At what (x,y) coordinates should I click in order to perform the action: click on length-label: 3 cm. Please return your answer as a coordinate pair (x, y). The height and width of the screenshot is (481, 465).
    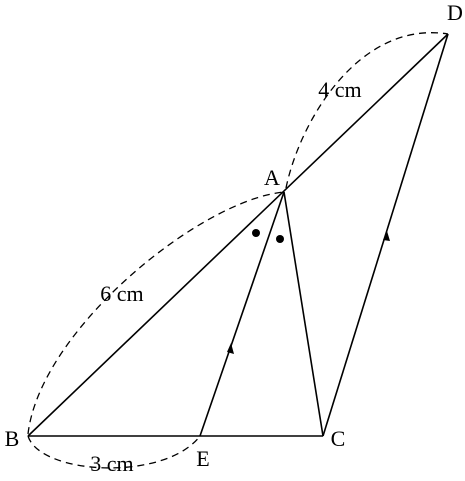
    Looking at the image, I should click on (111, 463).